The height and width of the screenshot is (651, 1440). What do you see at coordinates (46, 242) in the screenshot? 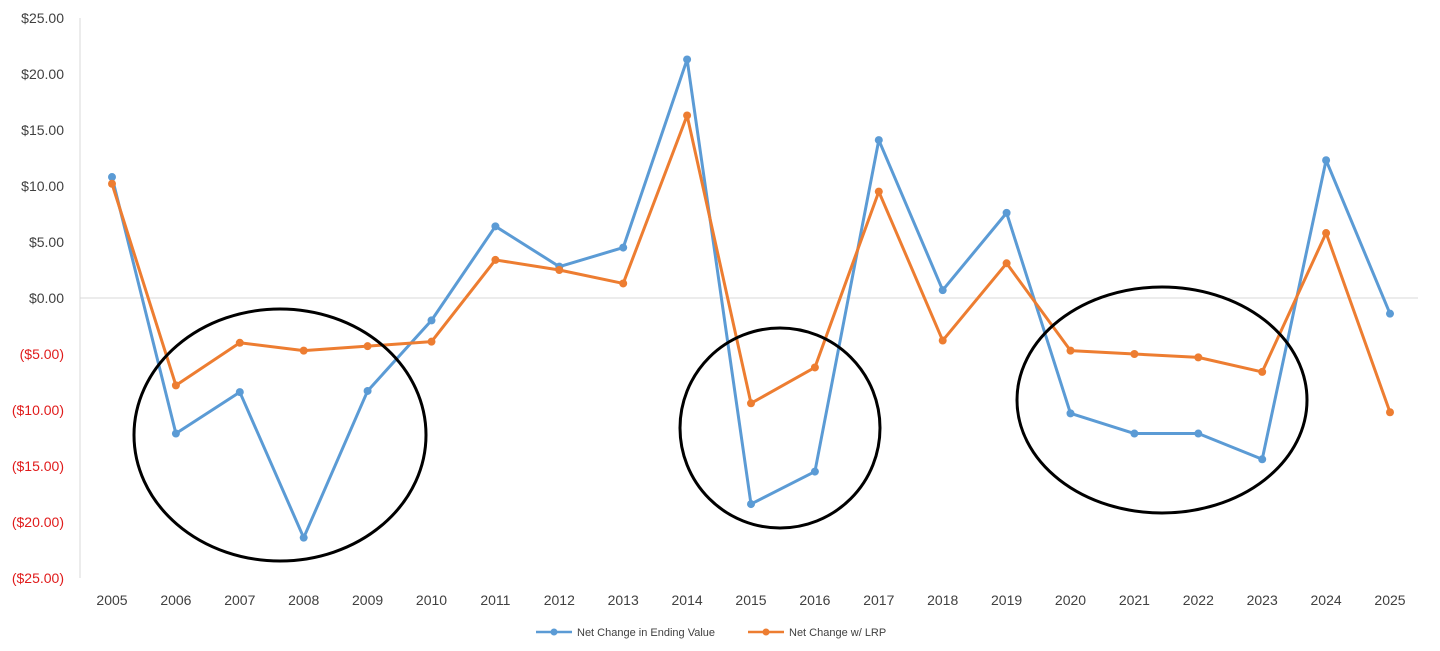
I see `y-tick-label: $5.00` at bounding box center [46, 242].